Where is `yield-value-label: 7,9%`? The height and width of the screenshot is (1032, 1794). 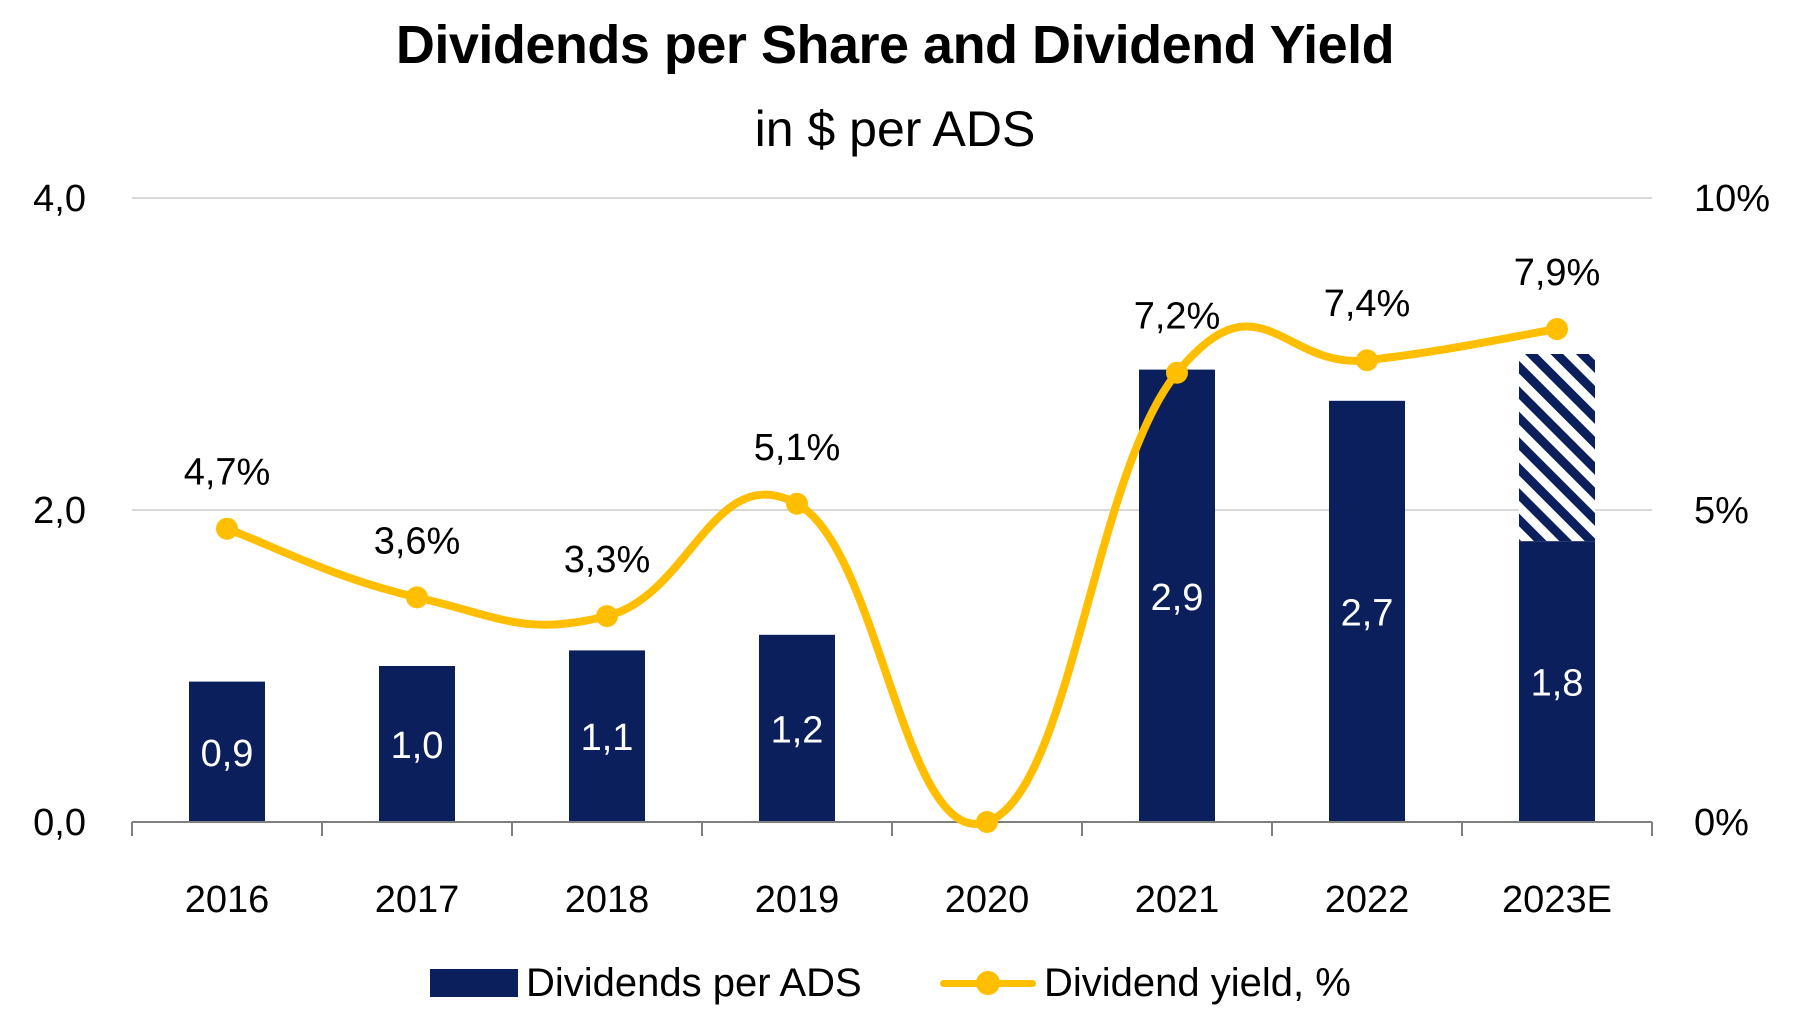 yield-value-label: 7,9% is located at coordinates (1557, 273).